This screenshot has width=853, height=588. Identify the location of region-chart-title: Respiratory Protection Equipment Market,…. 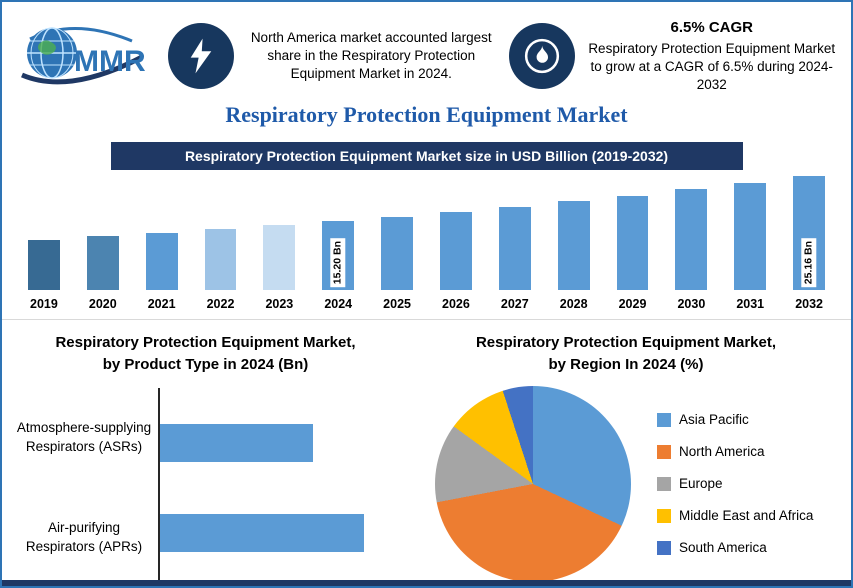
(626, 353).